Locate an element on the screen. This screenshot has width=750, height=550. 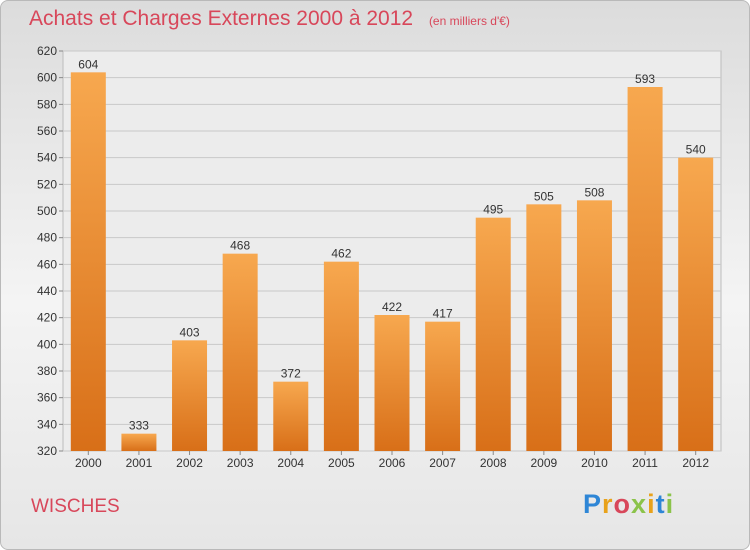
y-tick-label: 440 is located at coordinates (47, 291).